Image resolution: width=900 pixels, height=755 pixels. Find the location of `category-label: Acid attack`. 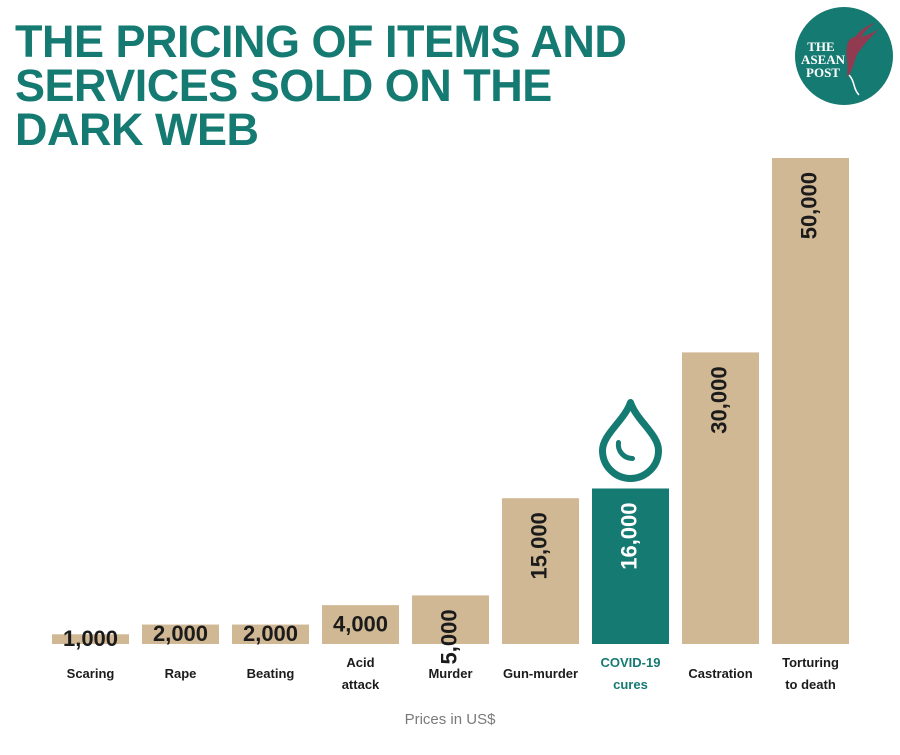

category-label: Acid attack is located at coordinates (361, 673).